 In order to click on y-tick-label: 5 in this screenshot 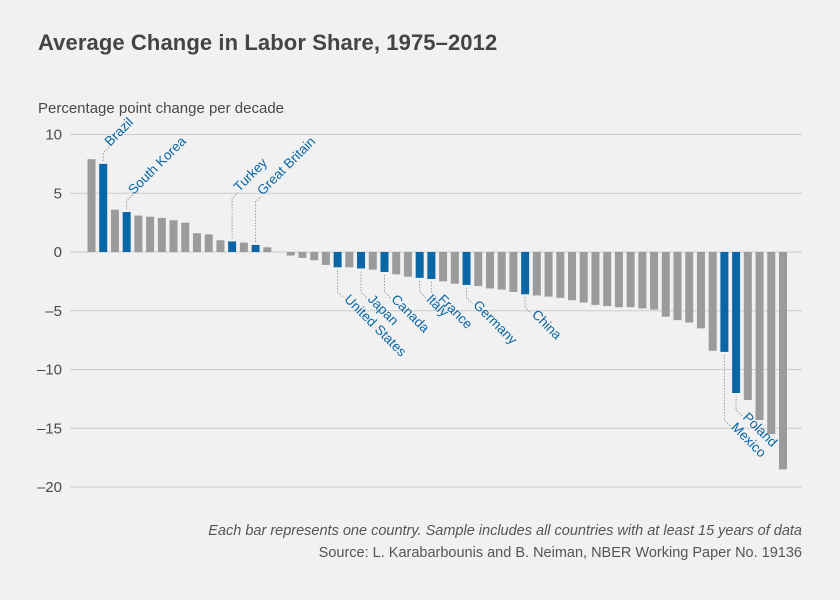, I will do `click(58, 193)`.